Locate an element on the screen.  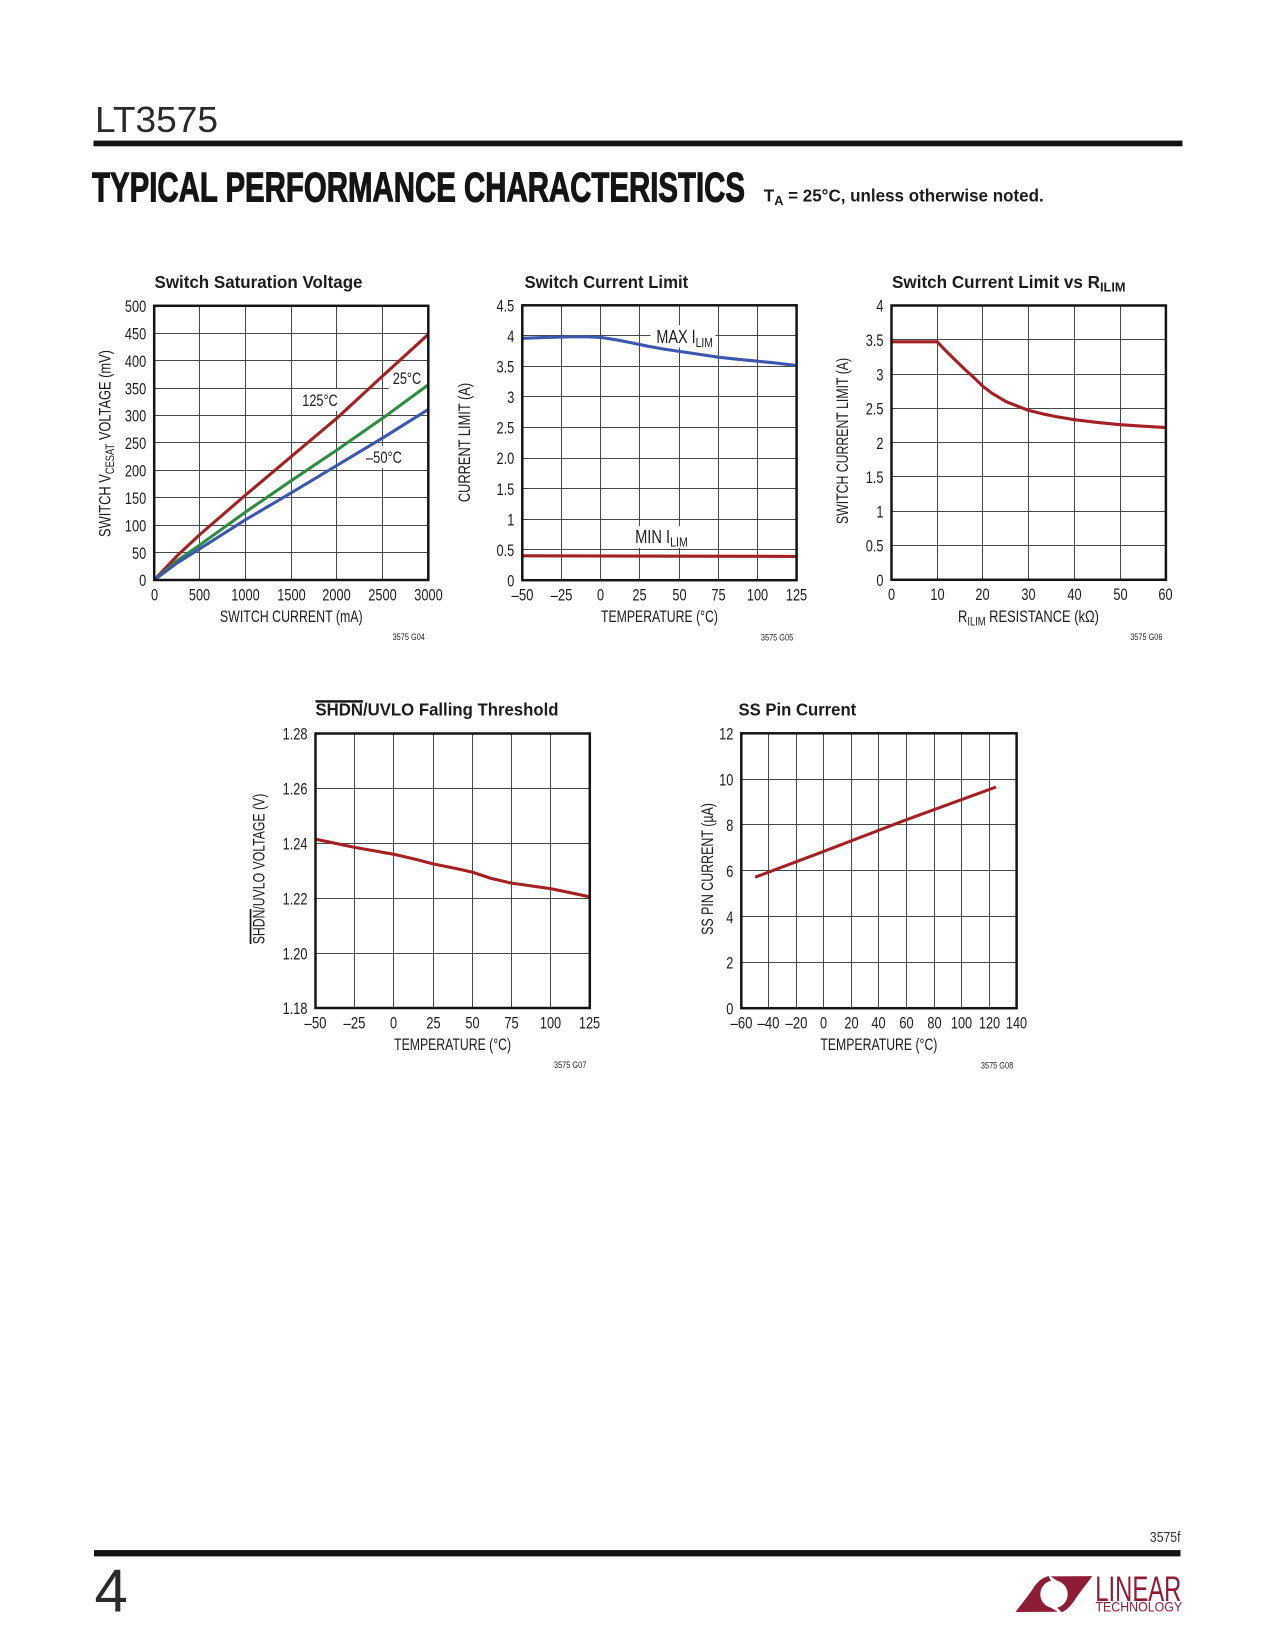
svg-text: 8 is located at coordinates (729, 826).